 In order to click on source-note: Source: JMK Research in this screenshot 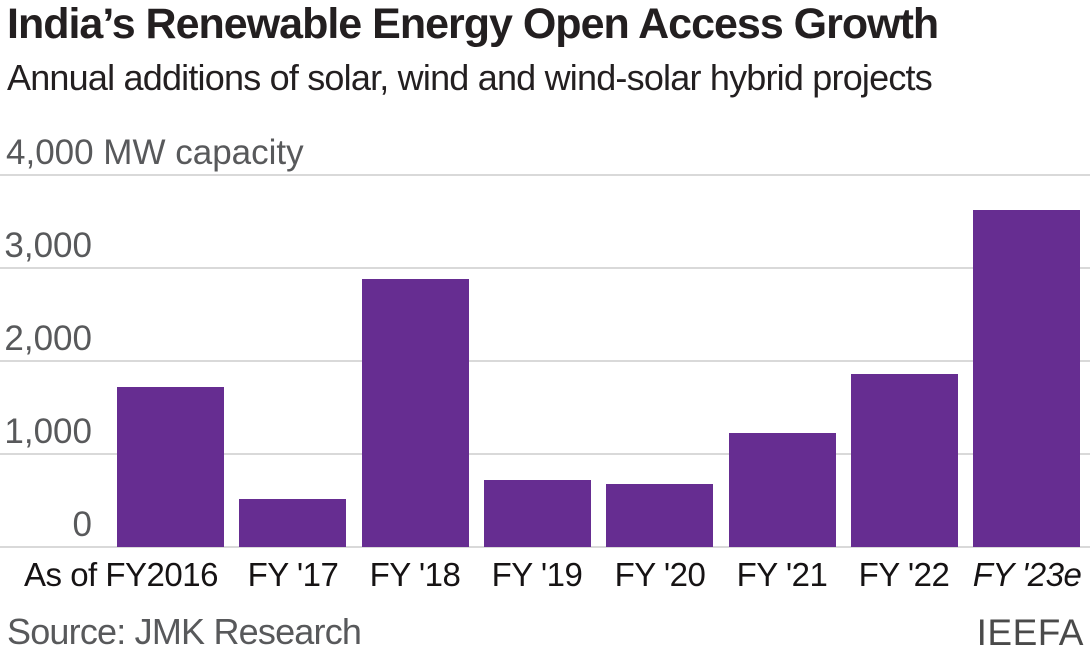, I will do `click(184, 631)`.